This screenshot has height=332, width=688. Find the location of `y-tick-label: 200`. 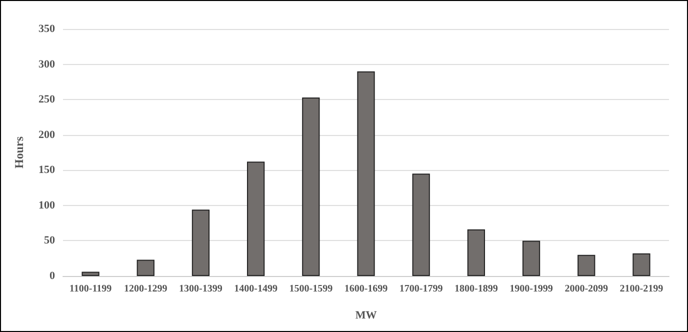

y-tick-label: 200 is located at coordinates (47, 134).